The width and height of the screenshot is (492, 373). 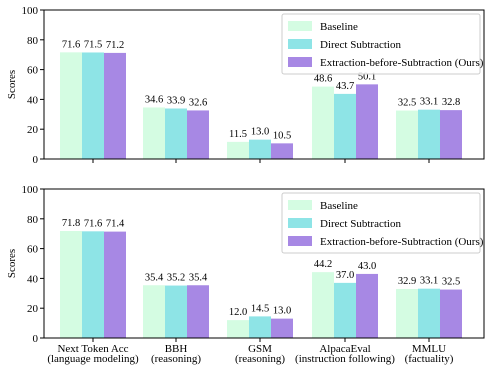 What do you see at coordinates (115, 224) in the screenshot?
I see `data-label-p2-c1-s3: 71.4` at bounding box center [115, 224].